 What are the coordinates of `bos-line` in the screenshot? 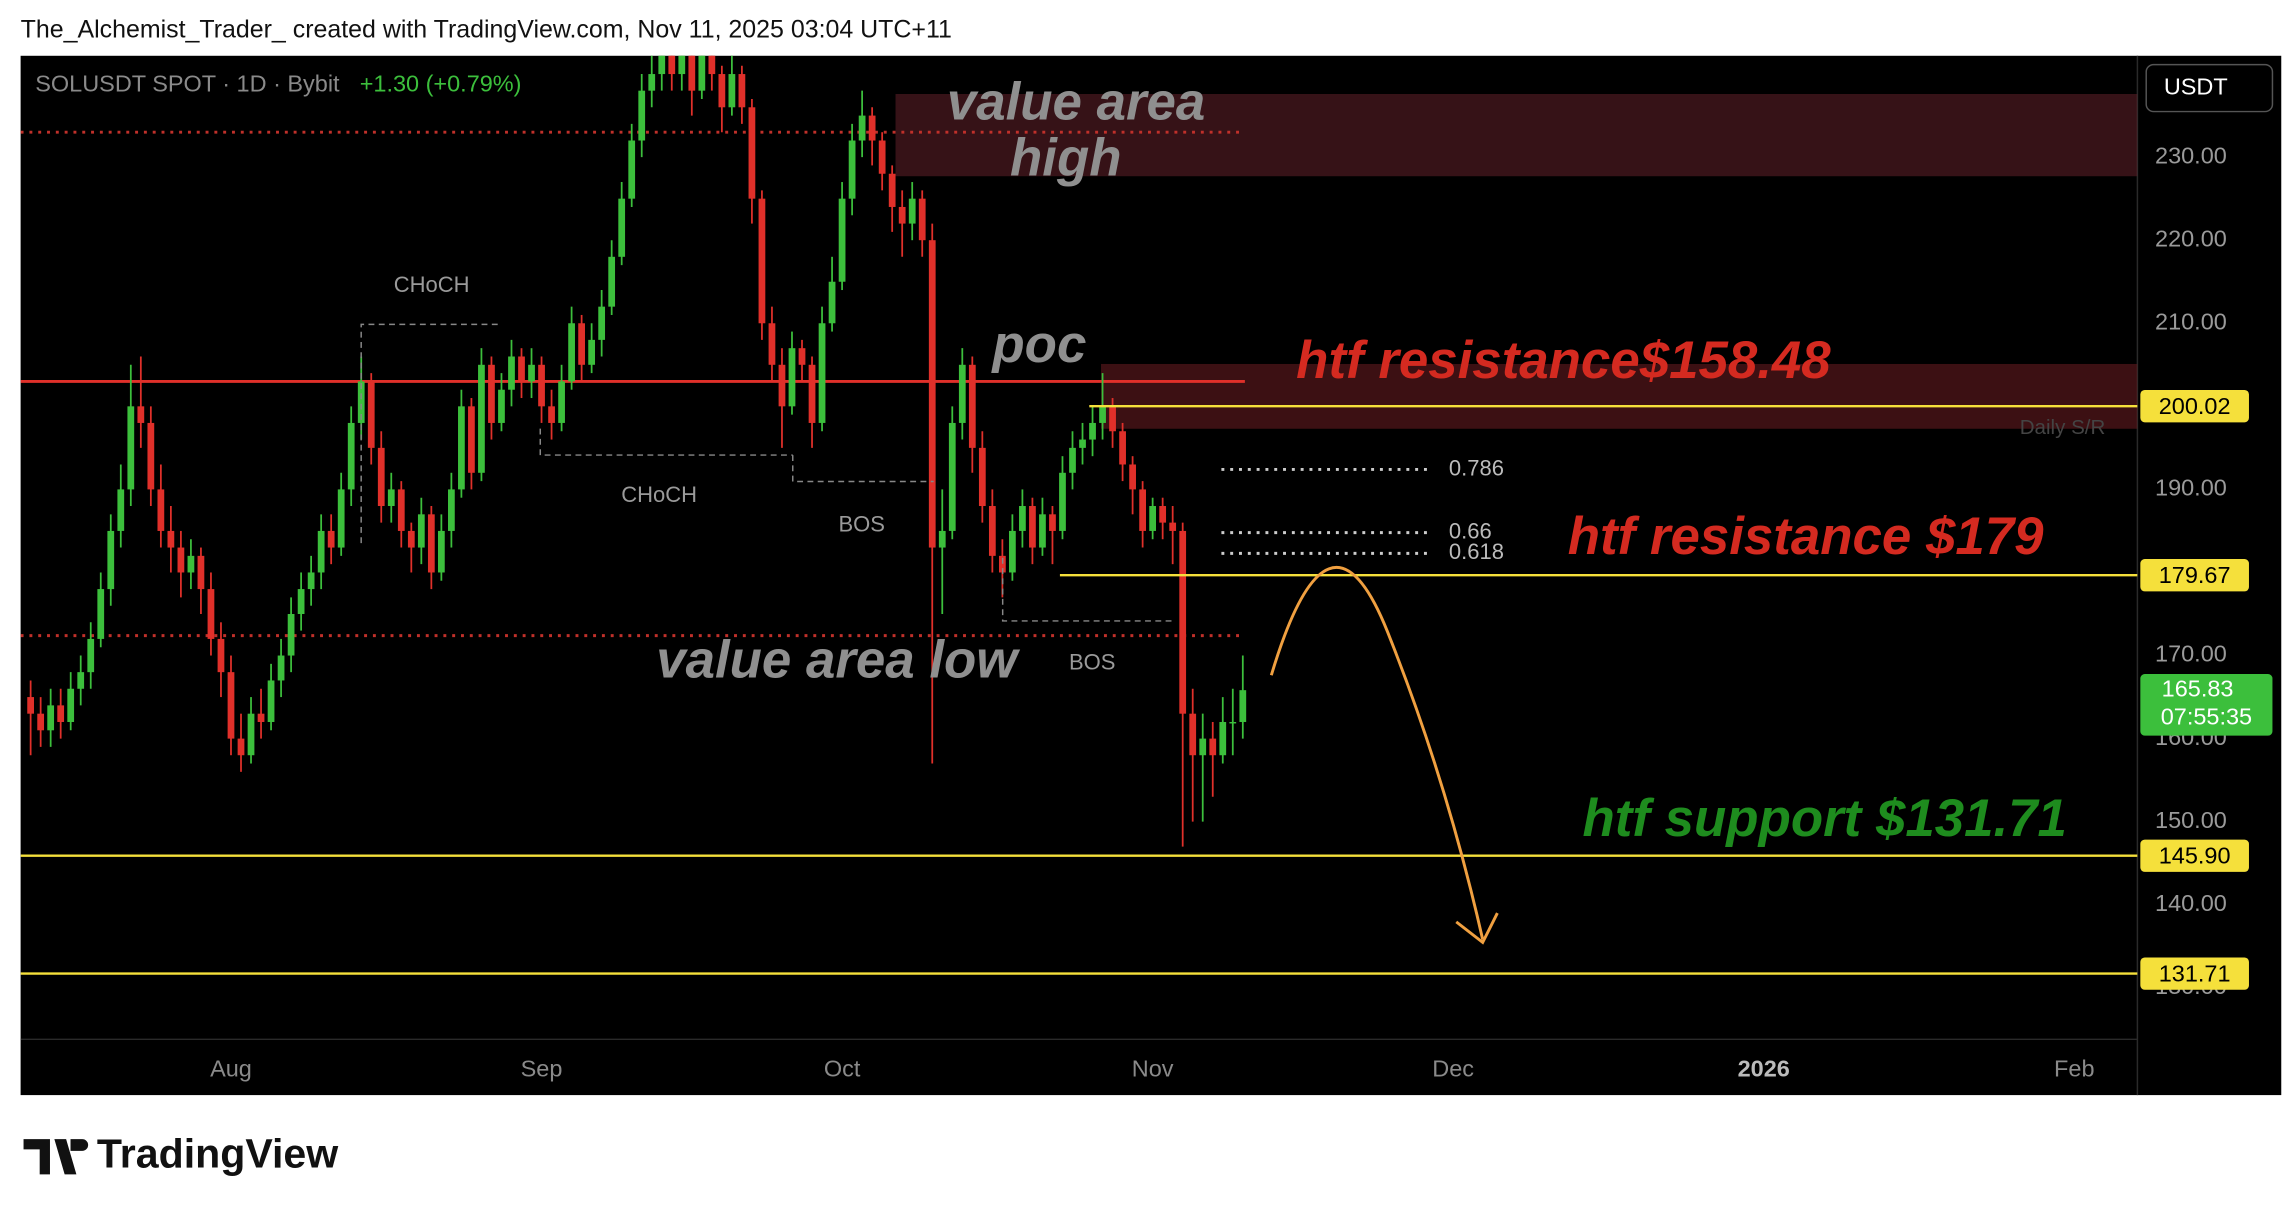 It's located at (863, 469).